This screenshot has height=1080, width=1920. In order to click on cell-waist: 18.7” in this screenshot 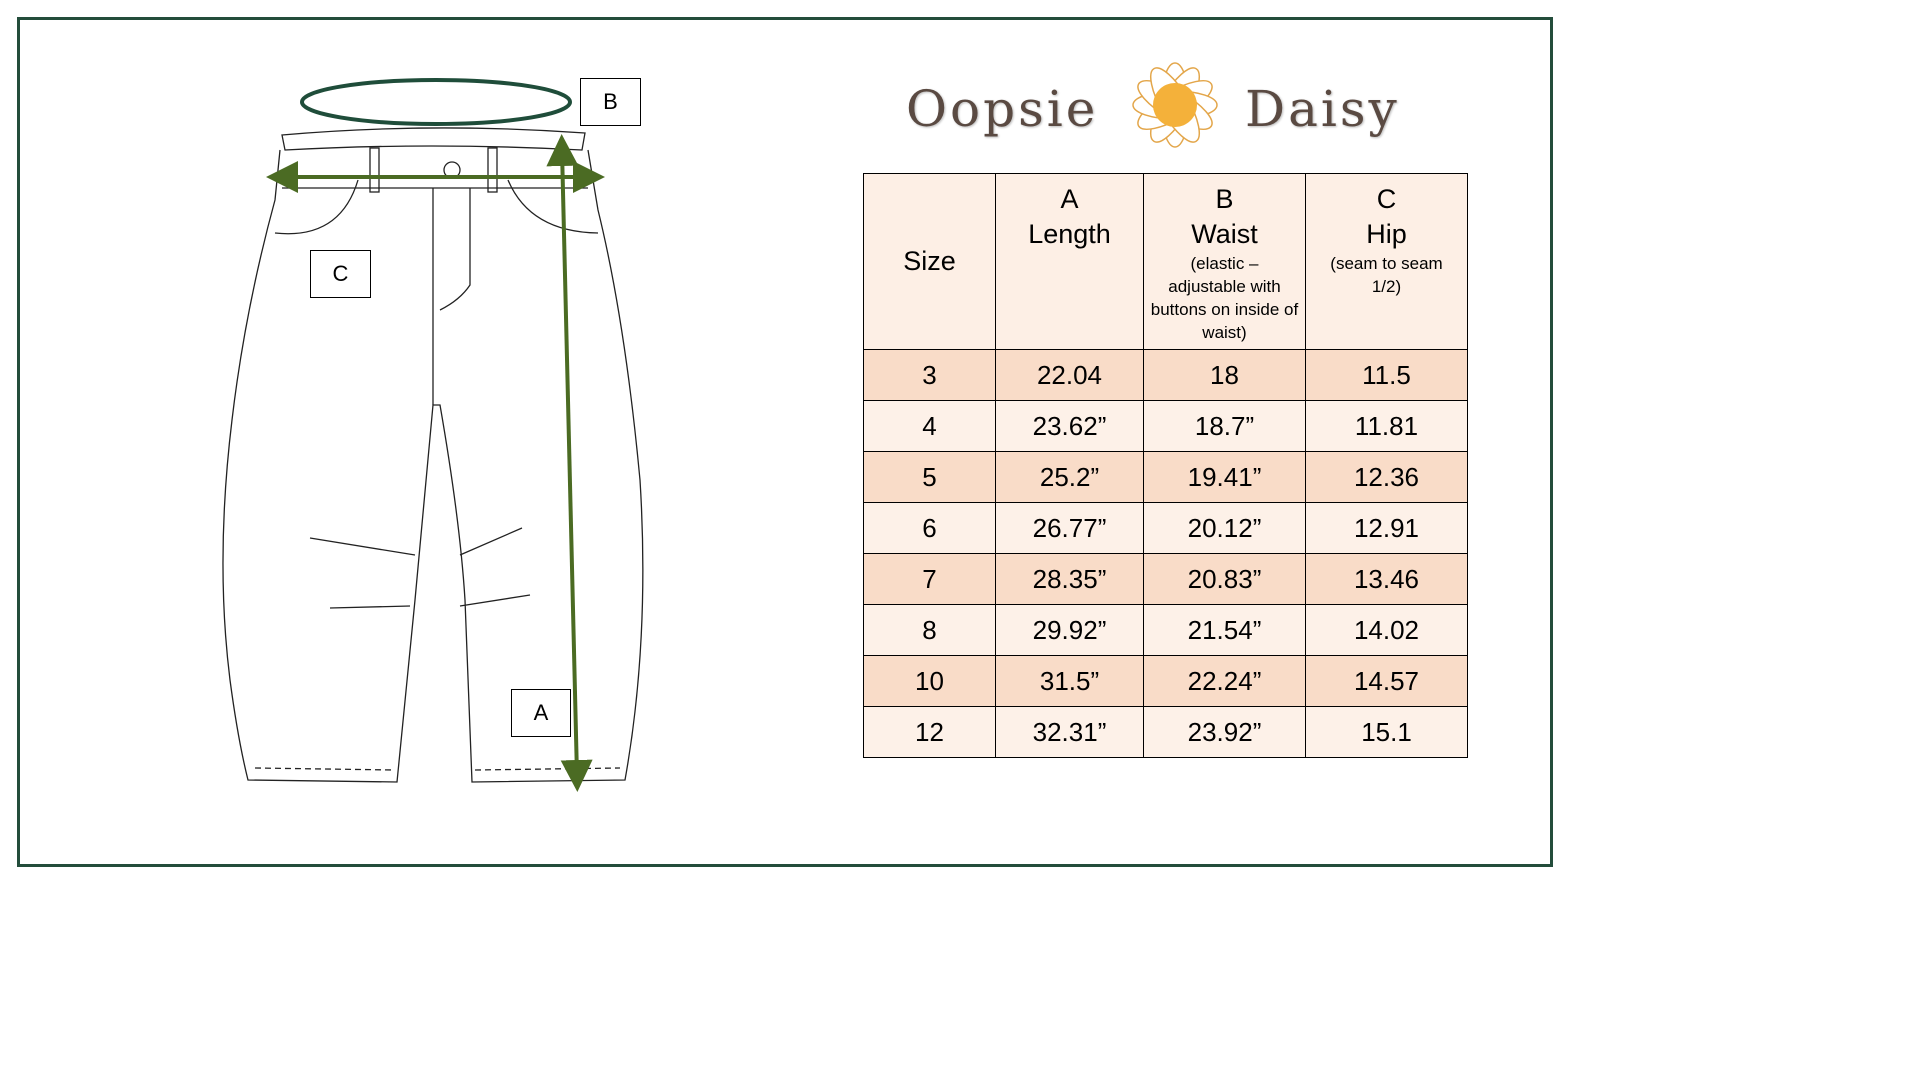, I will do `click(1224, 426)`.